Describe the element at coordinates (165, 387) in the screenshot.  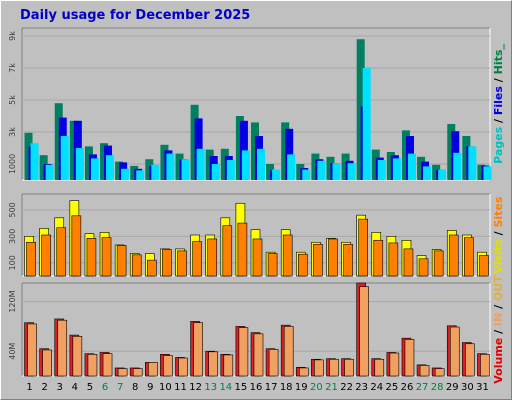
I see `day-label: 10` at that location.